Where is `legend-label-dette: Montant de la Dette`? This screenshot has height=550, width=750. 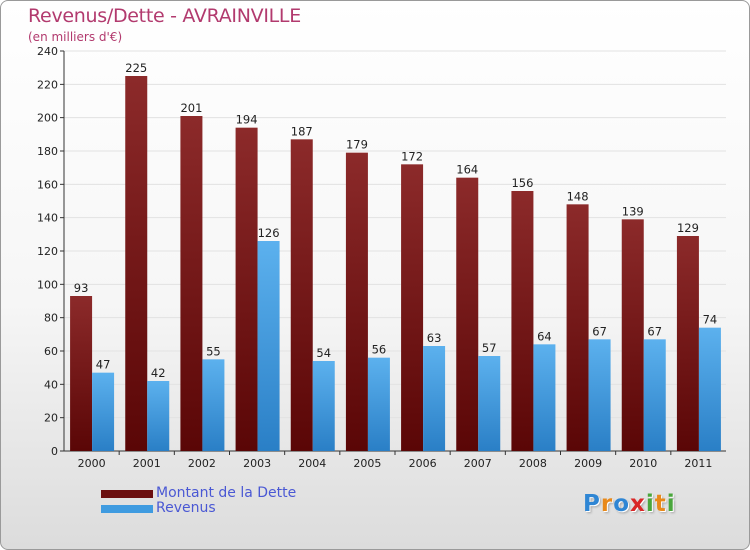
legend-label-dette: Montant de la Dette is located at coordinates (226, 493).